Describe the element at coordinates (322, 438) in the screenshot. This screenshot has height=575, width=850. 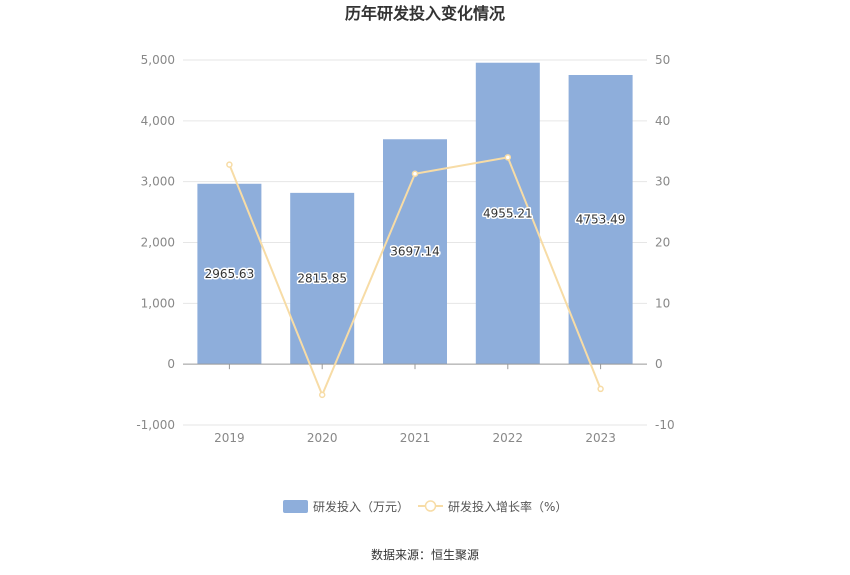
I see `x-tick-label: 2020` at that location.